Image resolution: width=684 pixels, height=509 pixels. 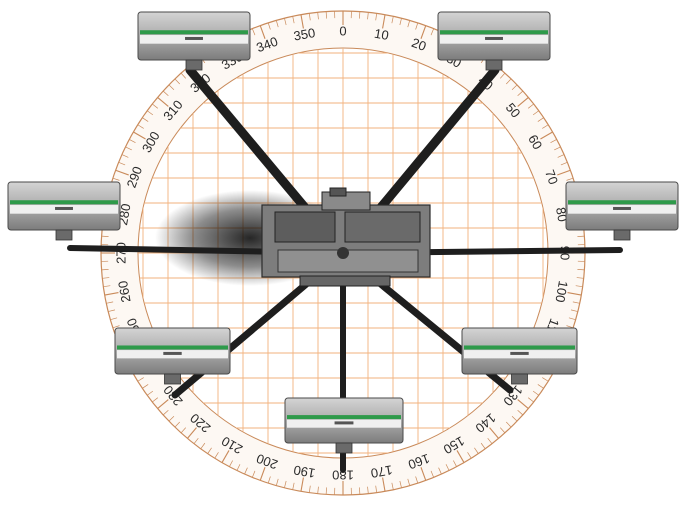 I want to click on spray-unit-south-east, so click(x=519, y=356).